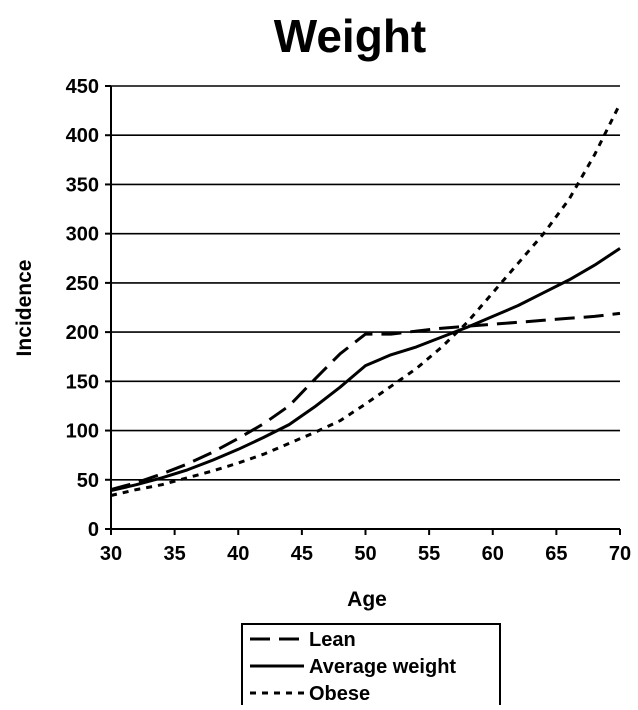 This screenshot has height=710, width=638. I want to click on x-tick-label-0: 30, so click(111, 554).